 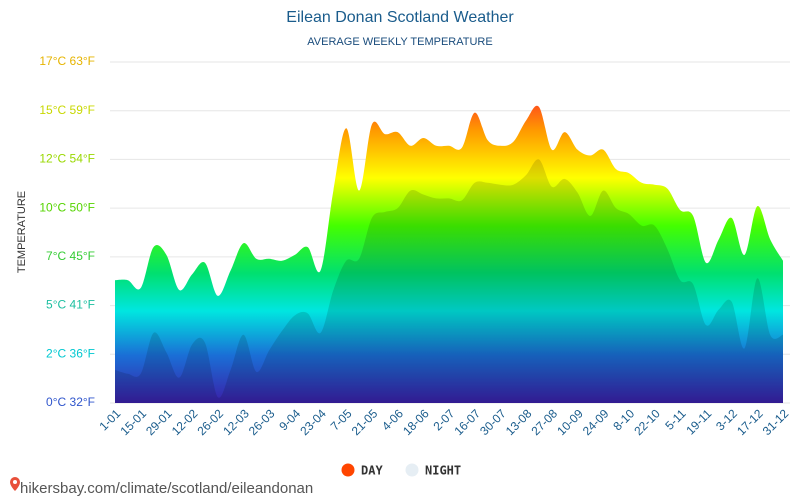 What do you see at coordinates (67, 207) in the screenshot?
I see `y-tick-label: 10°C 50°F` at bounding box center [67, 207].